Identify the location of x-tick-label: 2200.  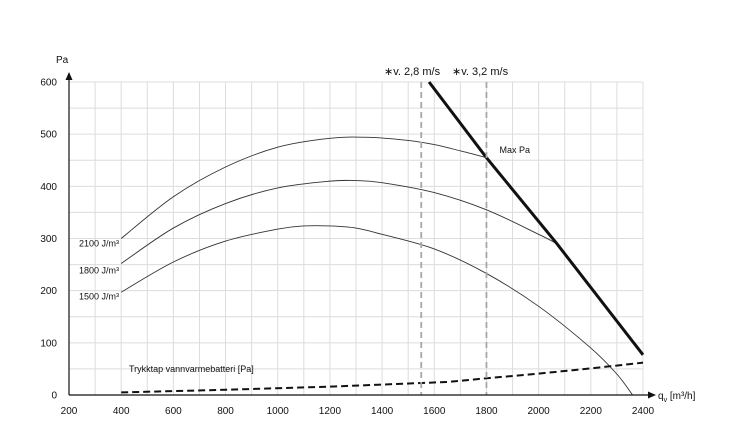
(591, 411).